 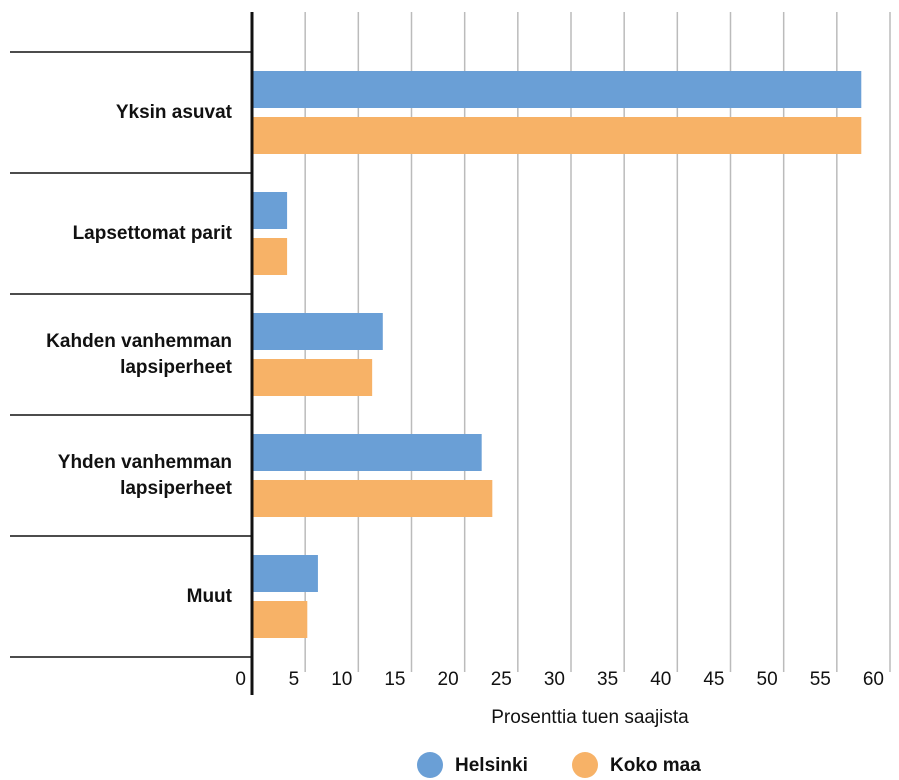 What do you see at coordinates (152, 233) in the screenshot?
I see `category-label: Lapsettomat parit` at bounding box center [152, 233].